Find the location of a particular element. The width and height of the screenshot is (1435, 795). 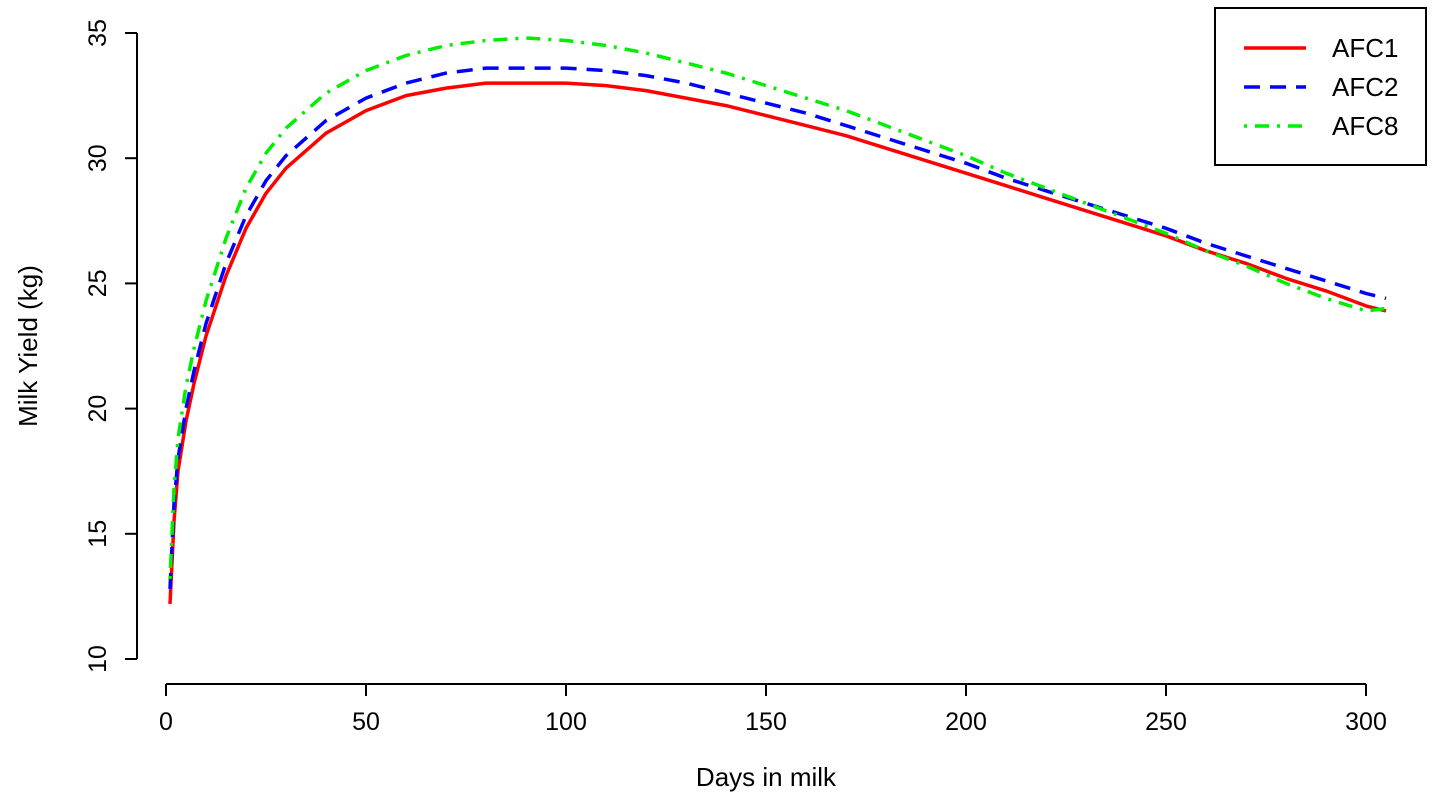

y-tick-label: 20 is located at coordinates (98, 409).